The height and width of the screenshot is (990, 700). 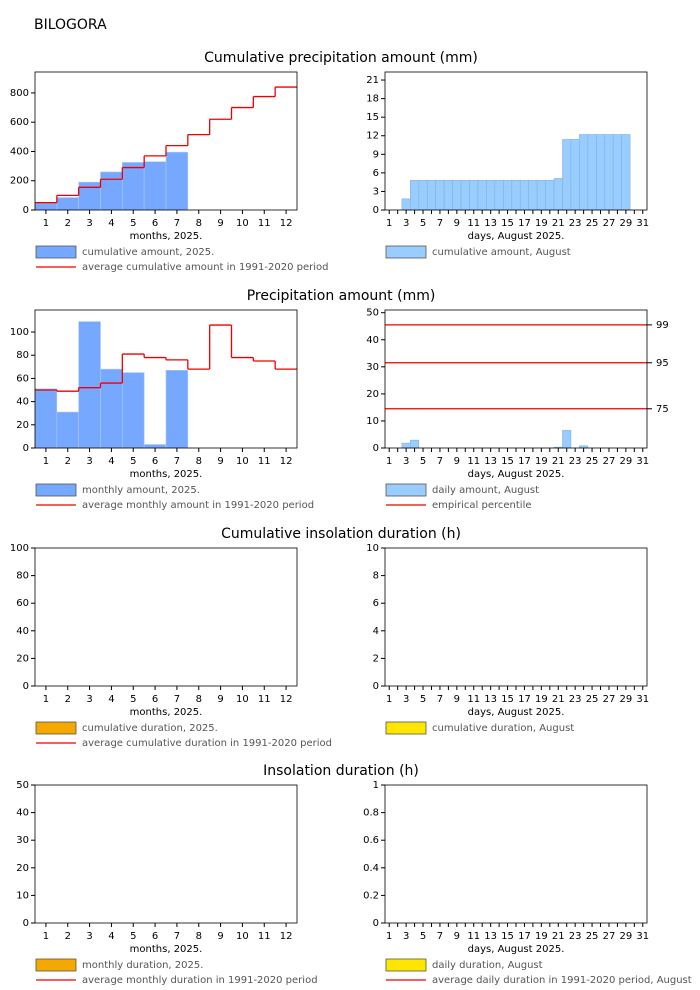 What do you see at coordinates (524, 223) in the screenshot?
I see `x-tick-label: 17` at bounding box center [524, 223].